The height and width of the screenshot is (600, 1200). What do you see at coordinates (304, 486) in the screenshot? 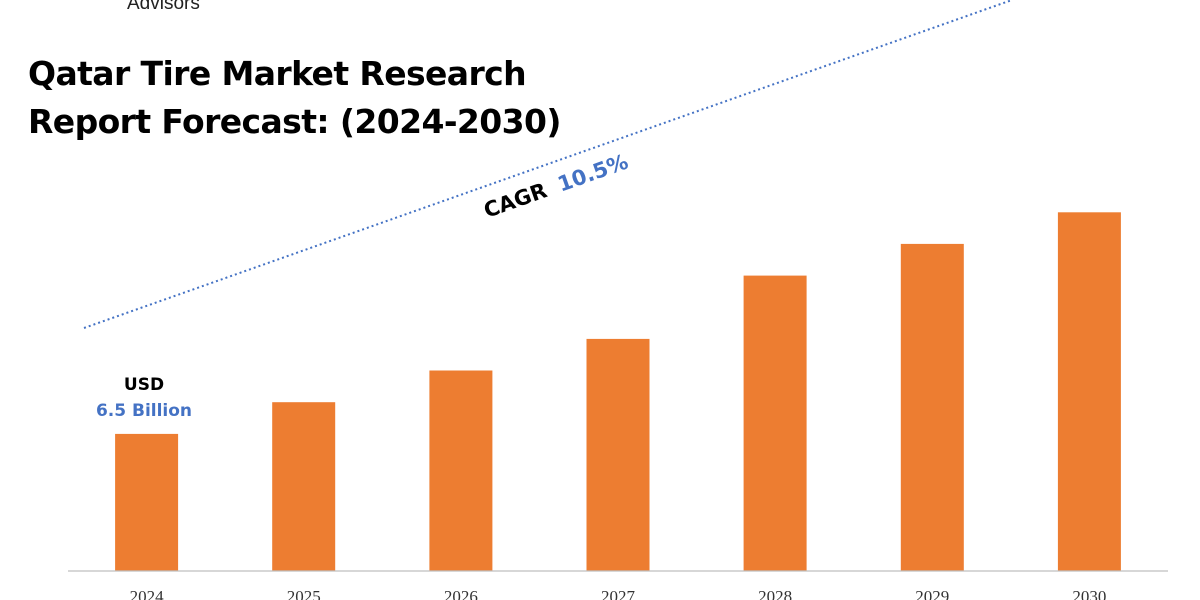
I see `bar-2025` at bounding box center [304, 486].